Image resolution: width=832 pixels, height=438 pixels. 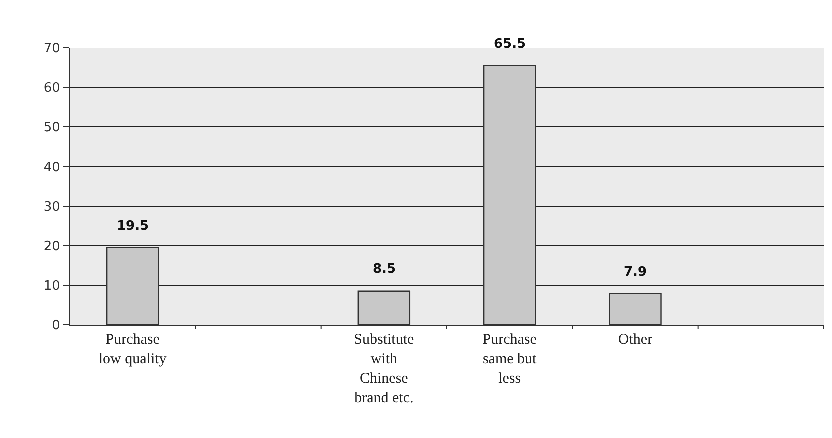 I want to click on y-tick-label: 0, so click(x=56, y=326).